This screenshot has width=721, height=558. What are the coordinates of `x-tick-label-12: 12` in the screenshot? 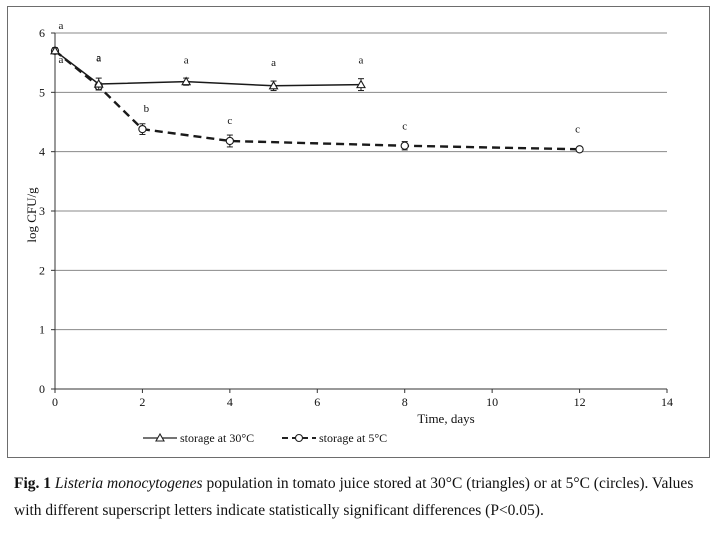 It's located at (580, 402).